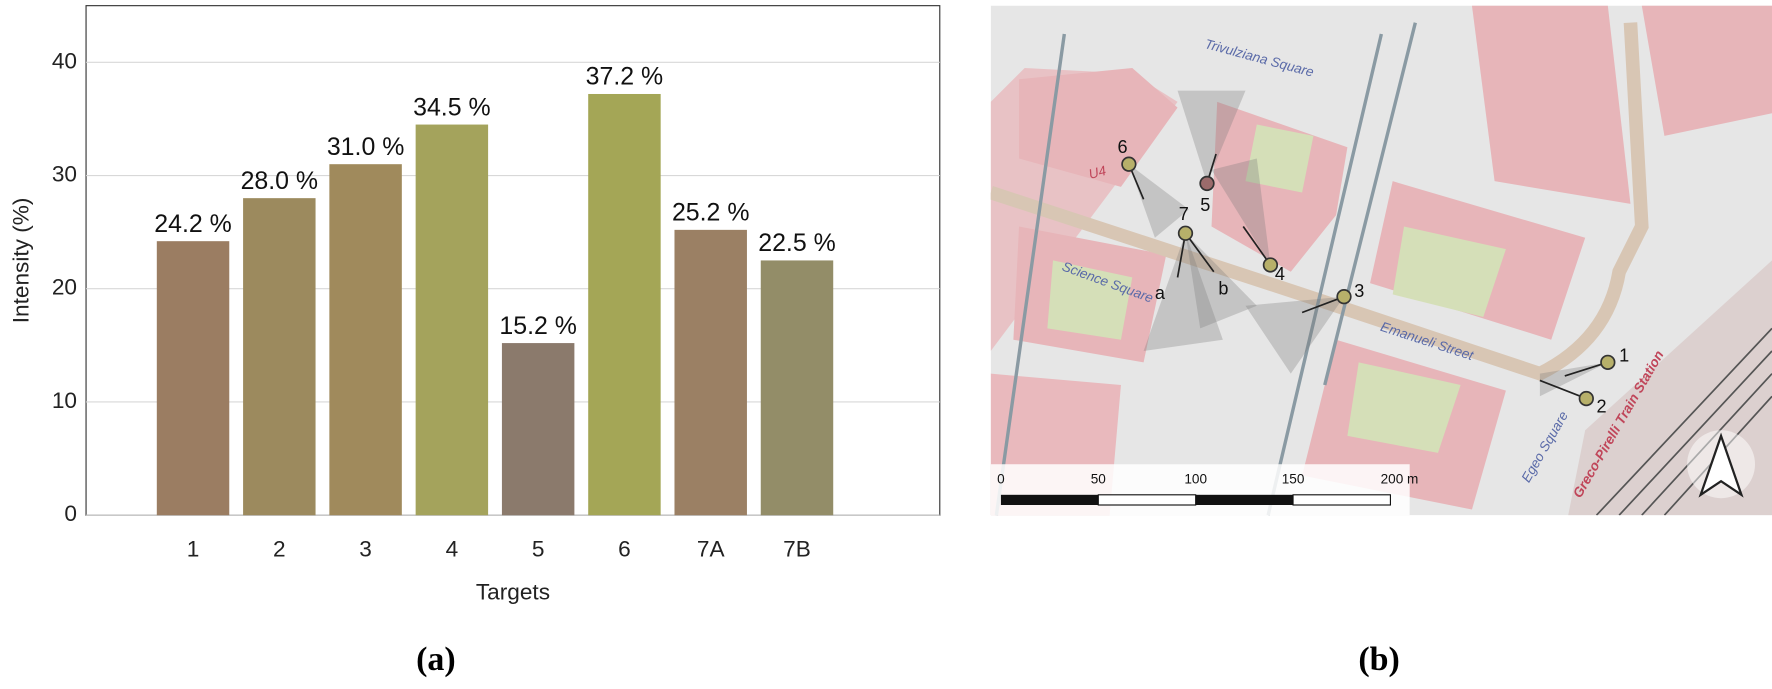 This screenshot has height=689, width=1772. Describe the element at coordinates (1223, 289) in the screenshot. I see `point-label: b` at that location.